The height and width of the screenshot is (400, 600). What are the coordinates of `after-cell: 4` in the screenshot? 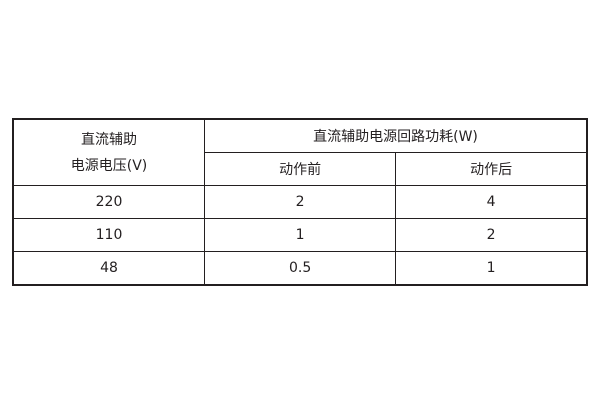 It's located at (491, 202).